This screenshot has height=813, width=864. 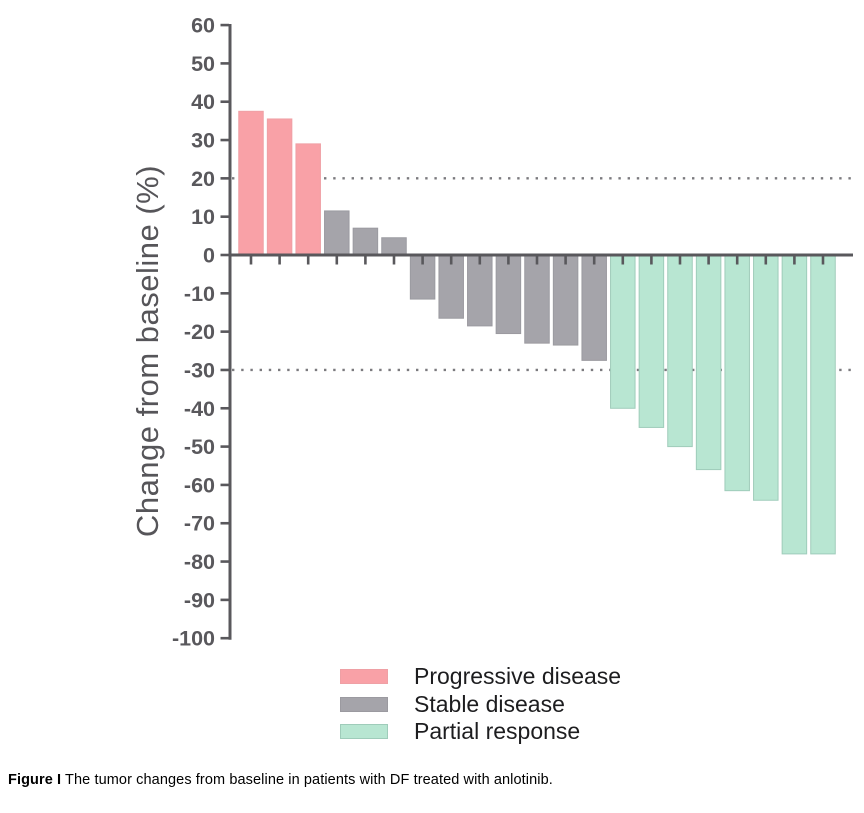 I want to click on y-tick-label: -50, so click(x=199, y=447).